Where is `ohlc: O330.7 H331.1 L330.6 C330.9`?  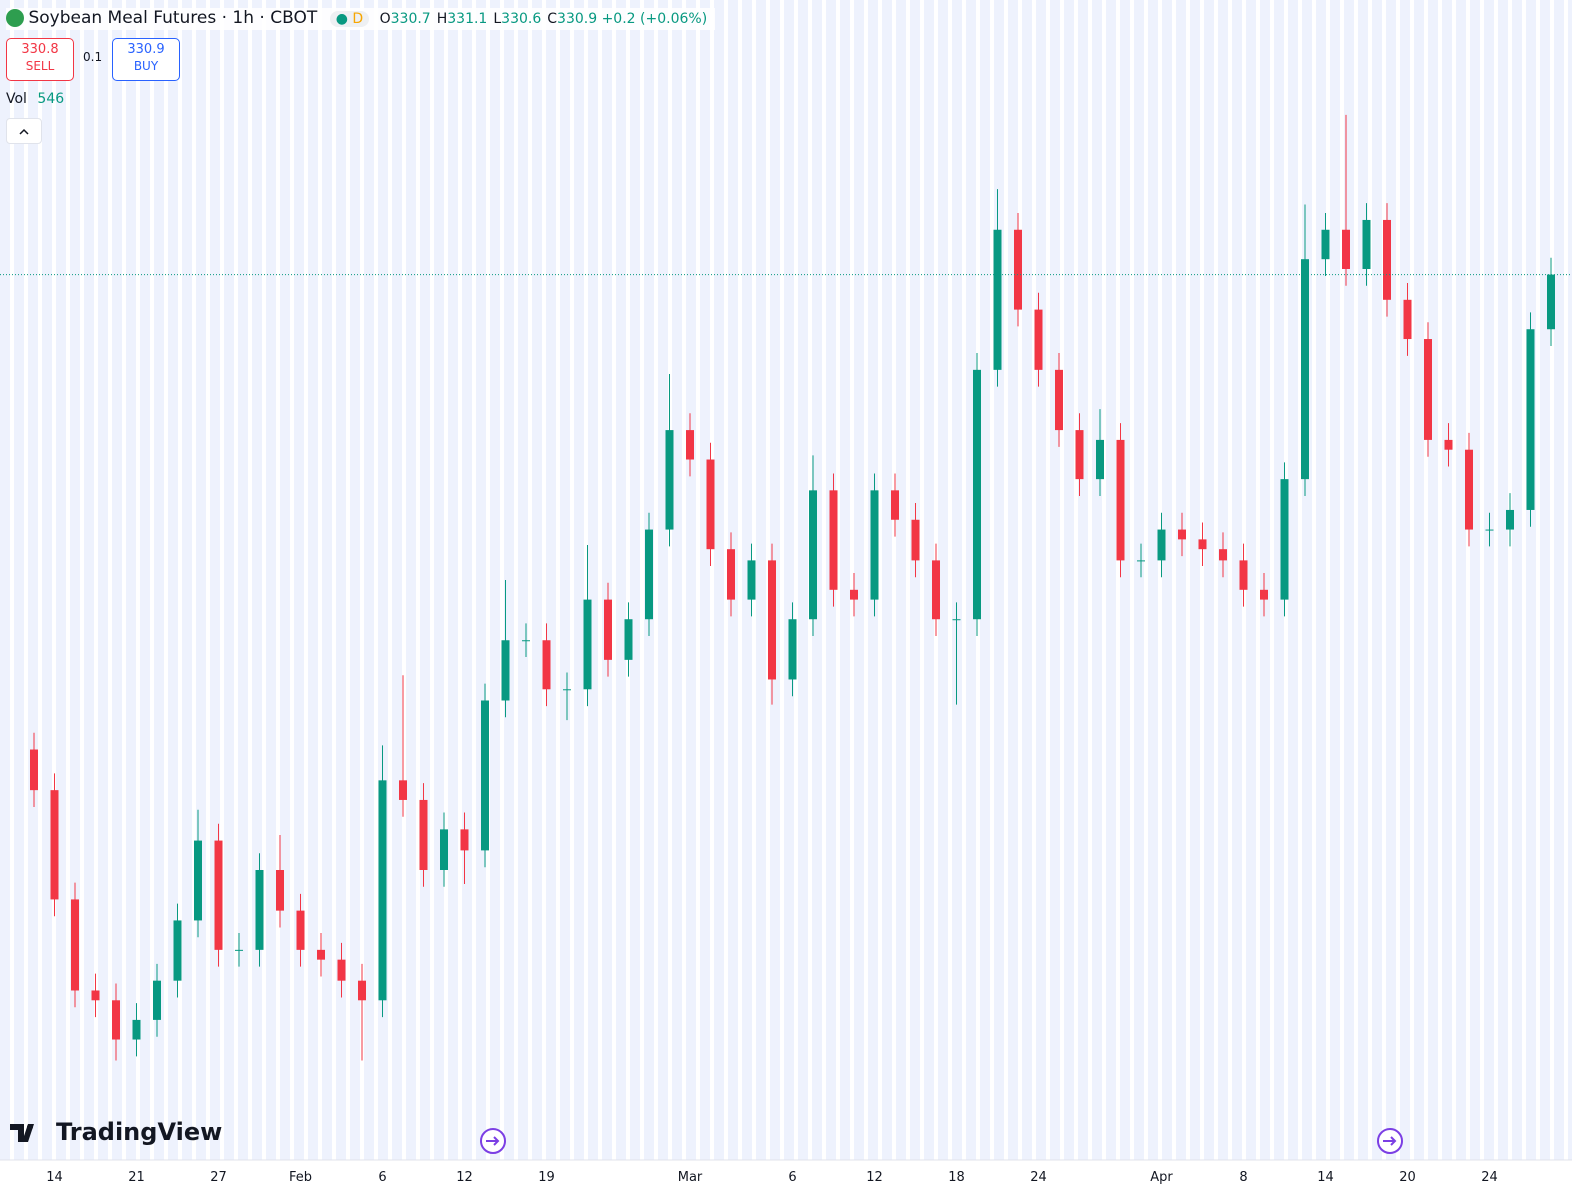 ohlc: O330.7 H331.1 L330.6 C330.9 is located at coordinates (486, 19).